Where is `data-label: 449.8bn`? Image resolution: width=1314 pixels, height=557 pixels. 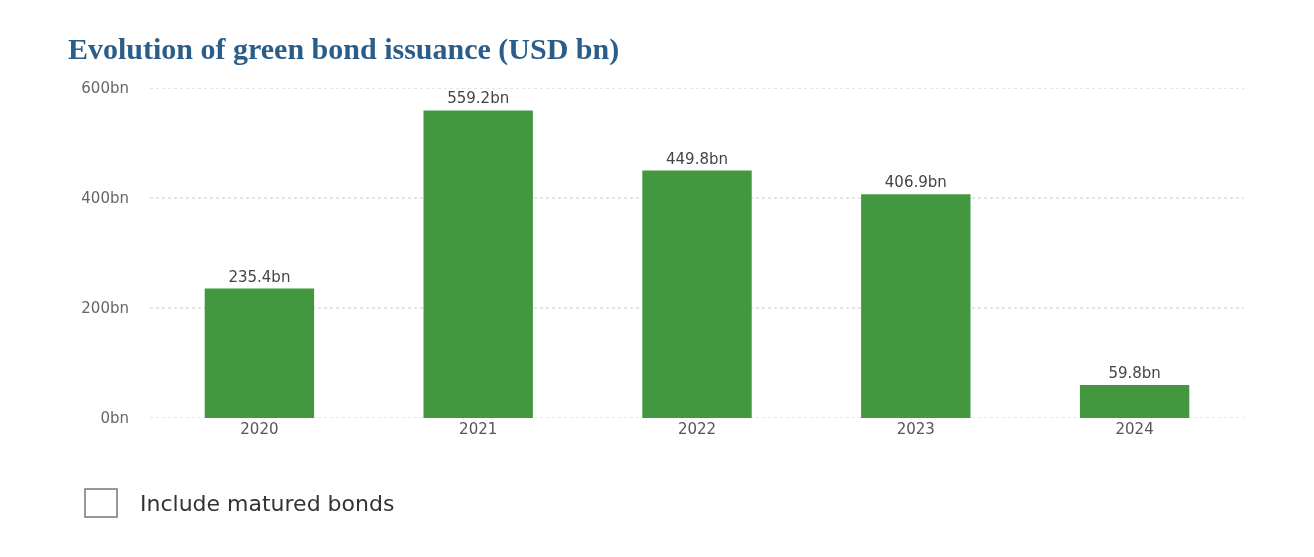
data-label: 449.8bn is located at coordinates (697, 158).